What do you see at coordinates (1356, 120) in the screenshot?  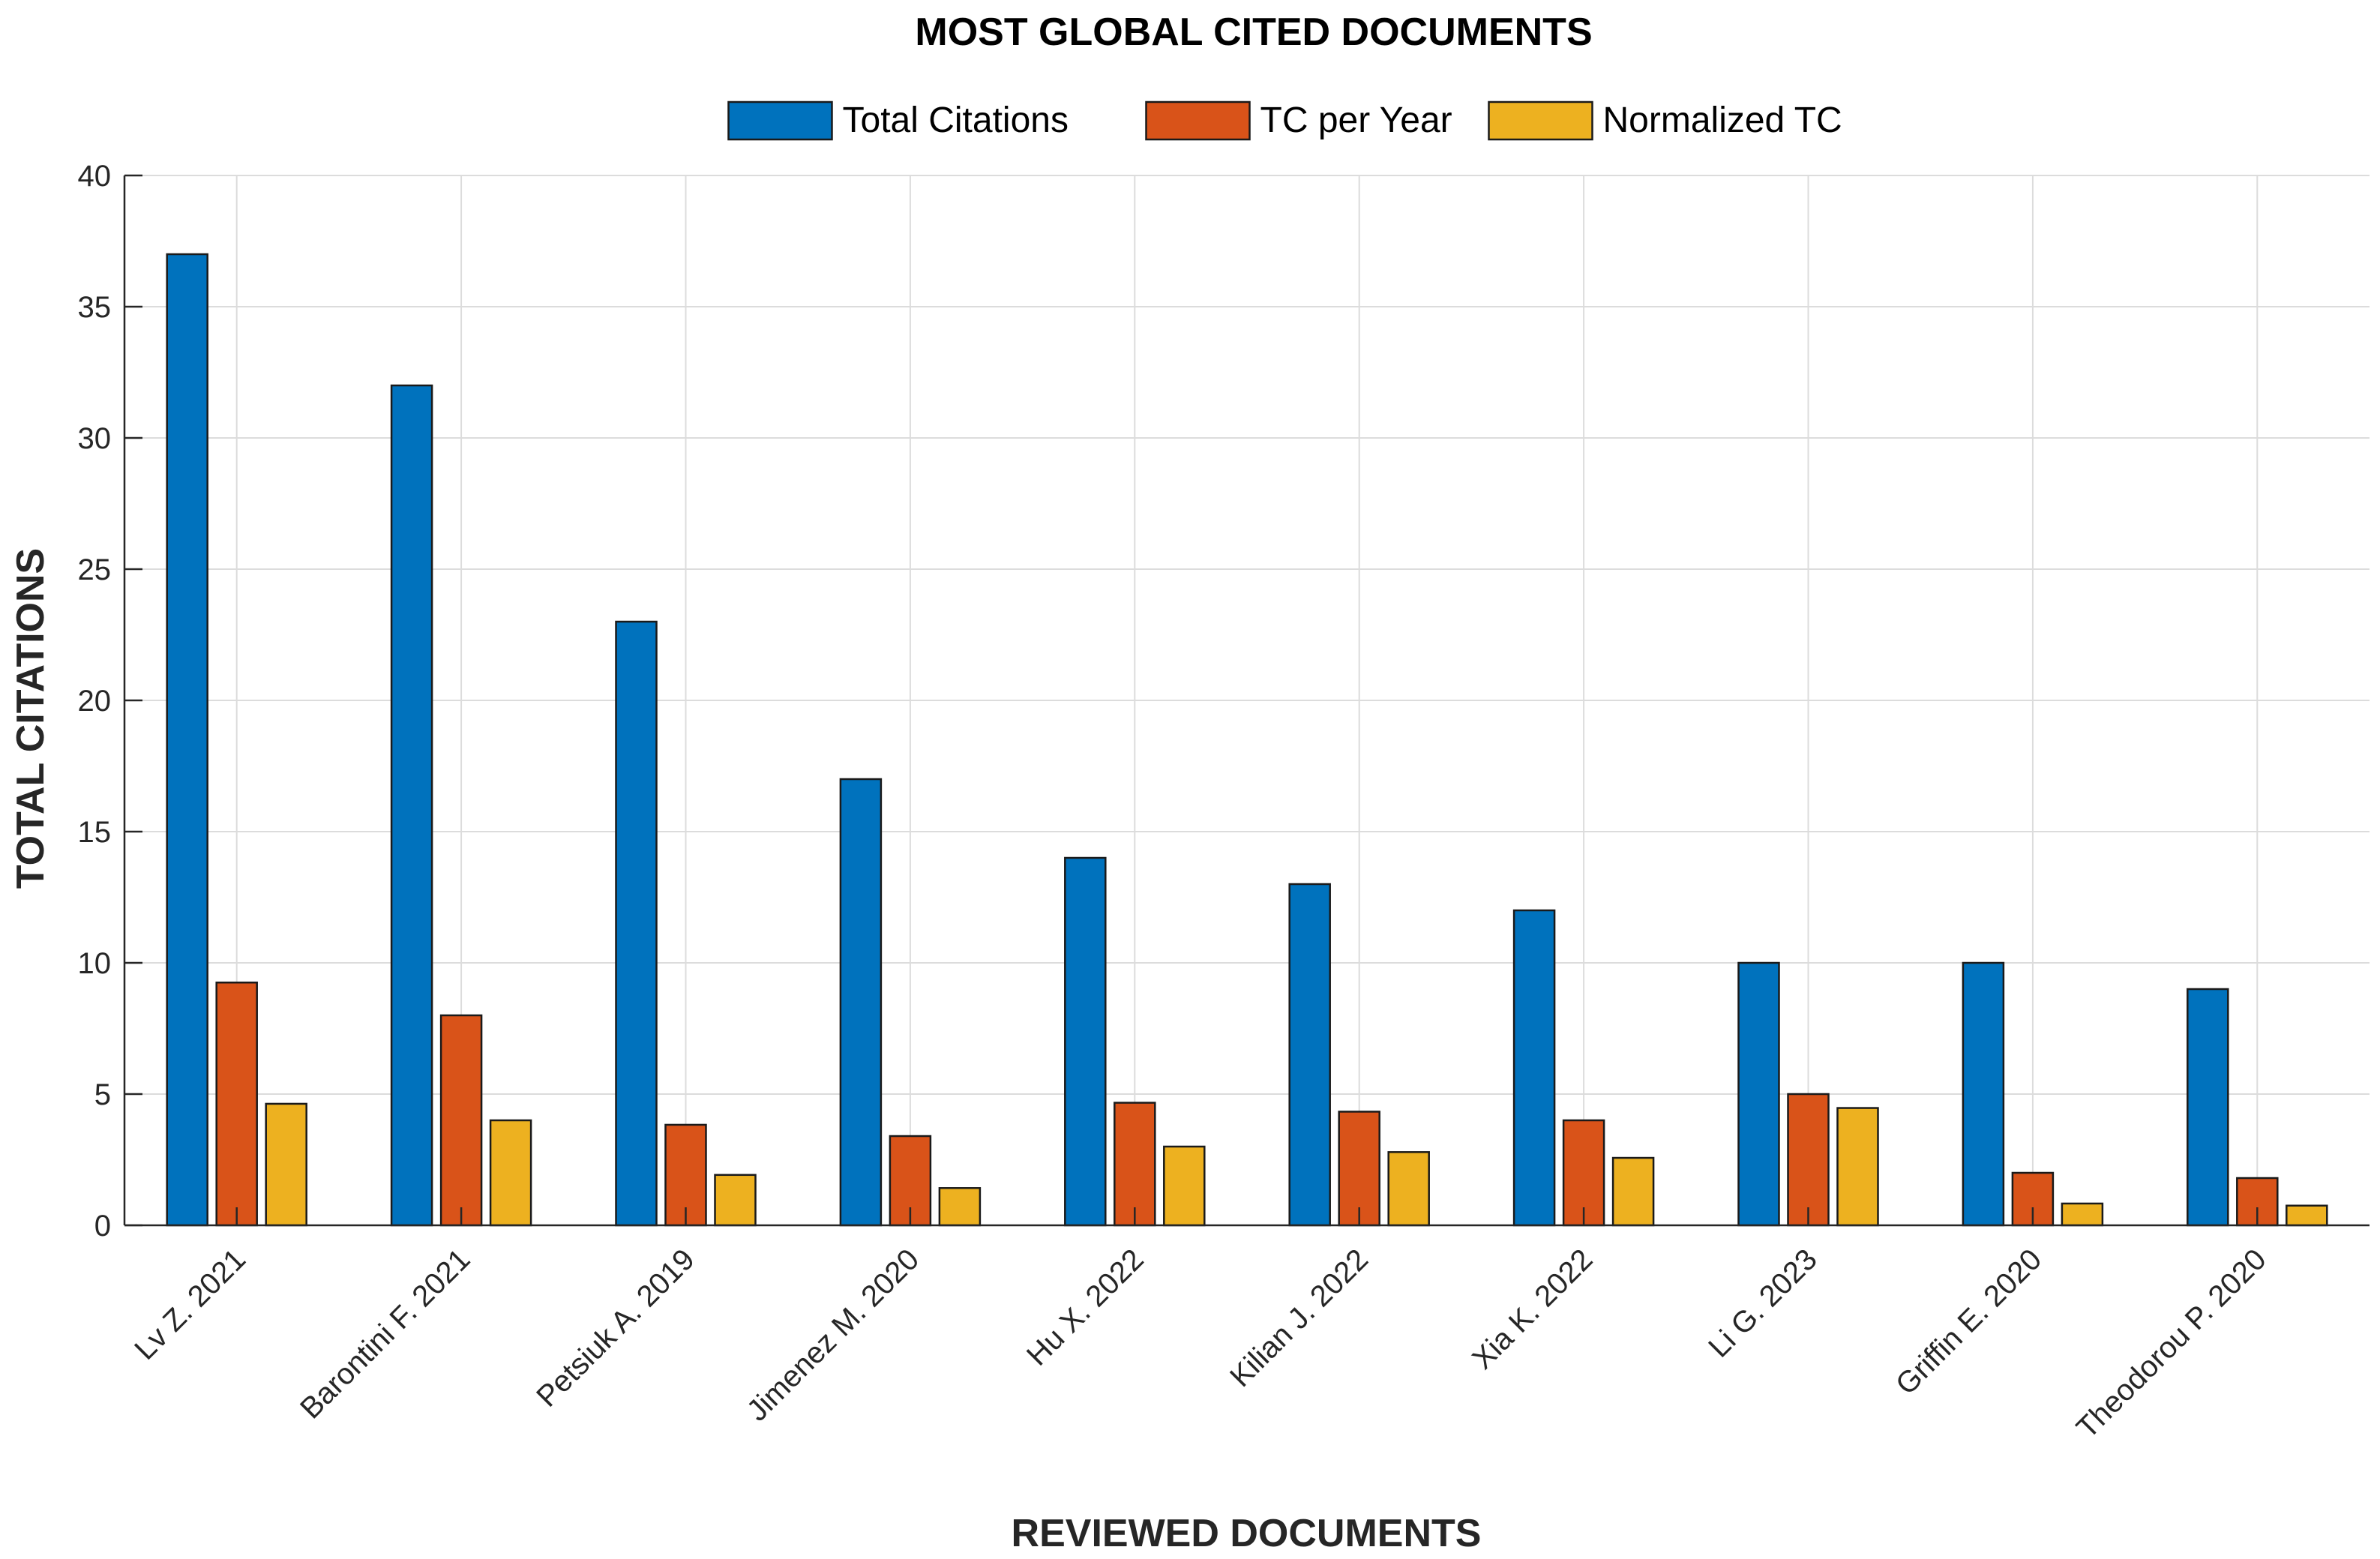 I see `legend-label: TC per Year` at bounding box center [1356, 120].